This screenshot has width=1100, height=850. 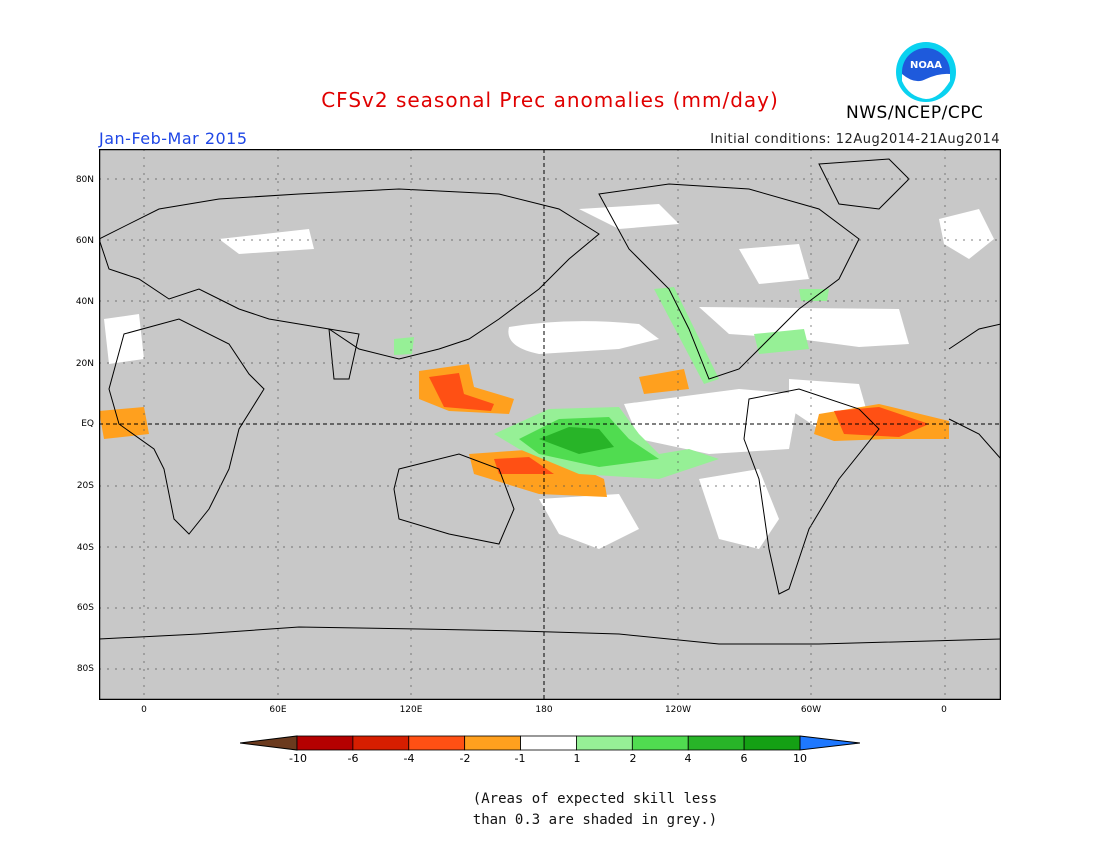 I want to click on legend-label: 1, so click(x=577, y=758).